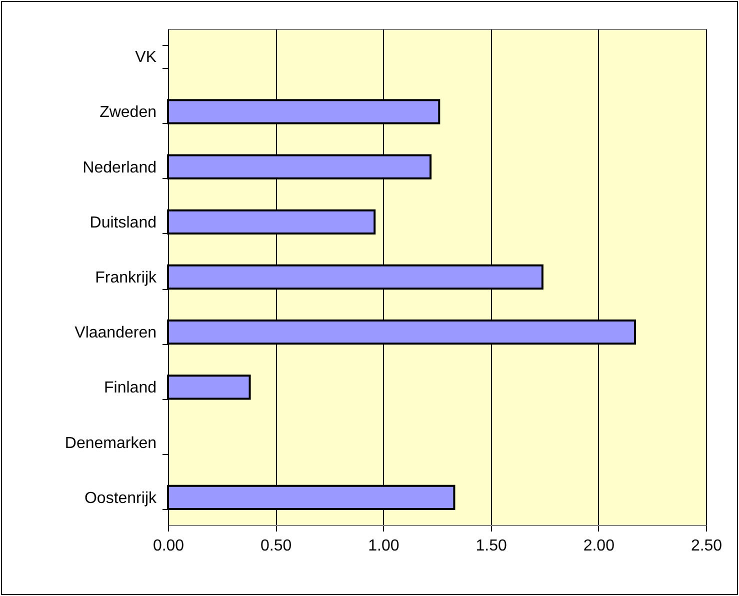 Image resolution: width=739 pixels, height=596 pixels. I want to click on y-tick-label: Oostenrijk, so click(121, 498).